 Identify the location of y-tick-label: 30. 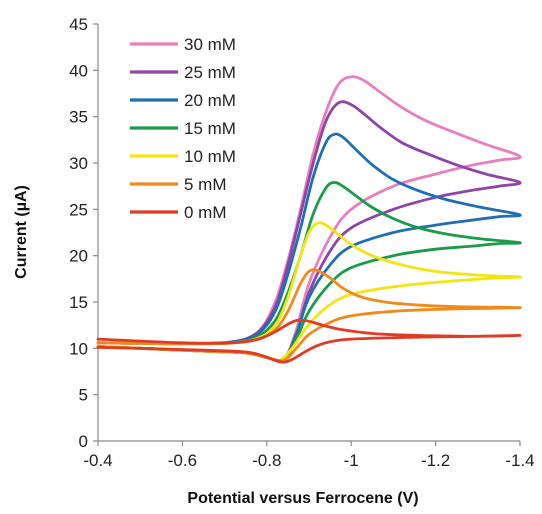
(78, 163).